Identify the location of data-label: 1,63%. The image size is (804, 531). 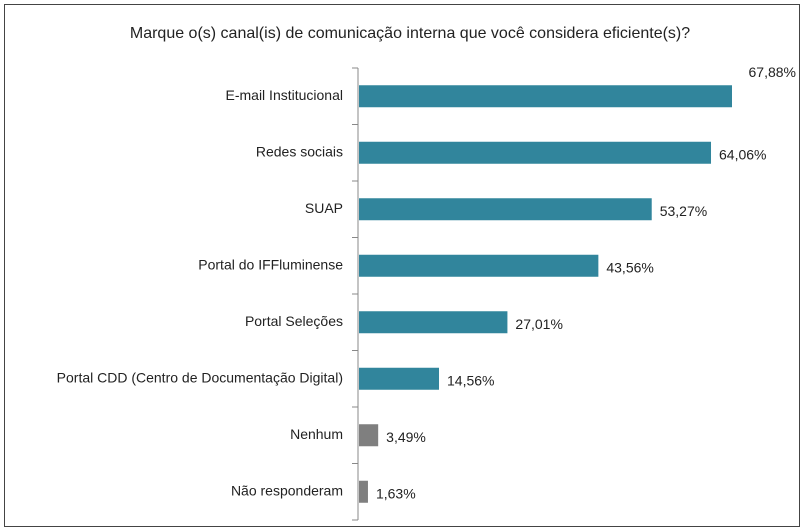
(396, 493).